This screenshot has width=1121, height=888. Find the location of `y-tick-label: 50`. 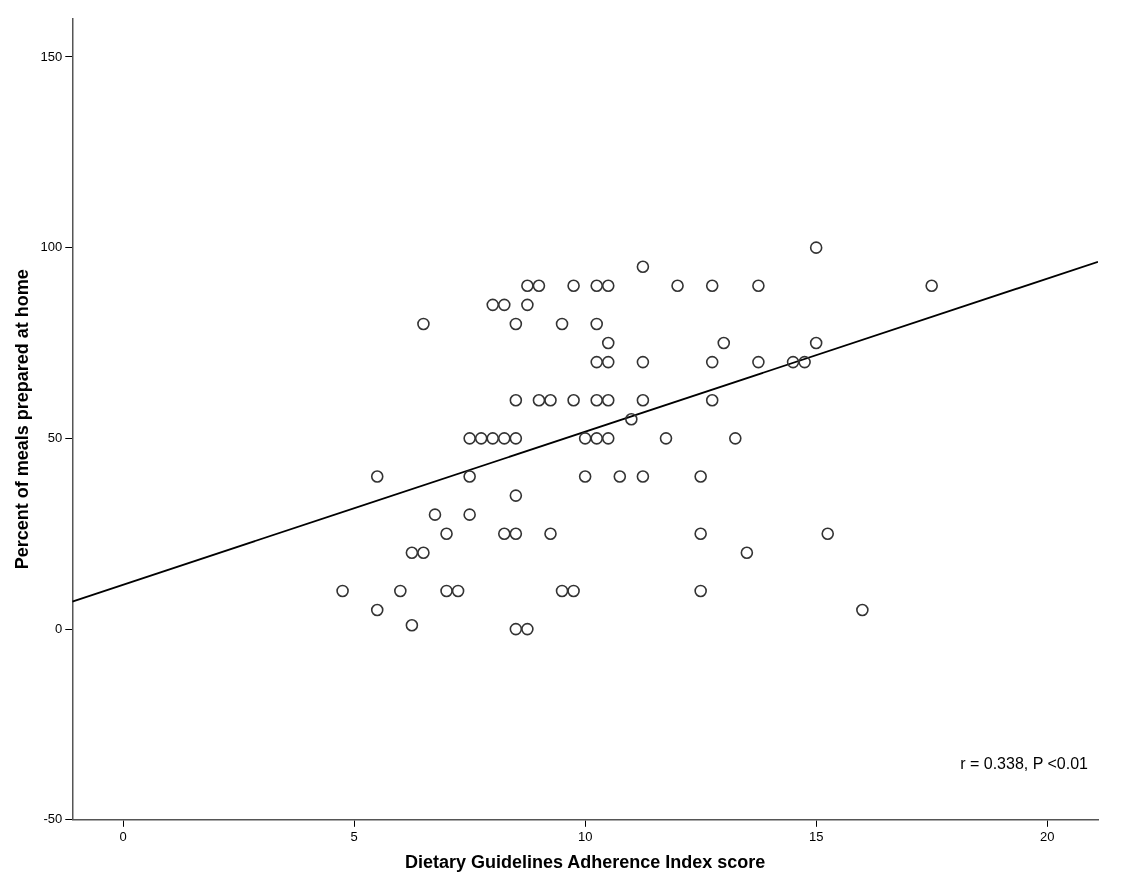

y-tick-label: 50 is located at coordinates (55, 437).